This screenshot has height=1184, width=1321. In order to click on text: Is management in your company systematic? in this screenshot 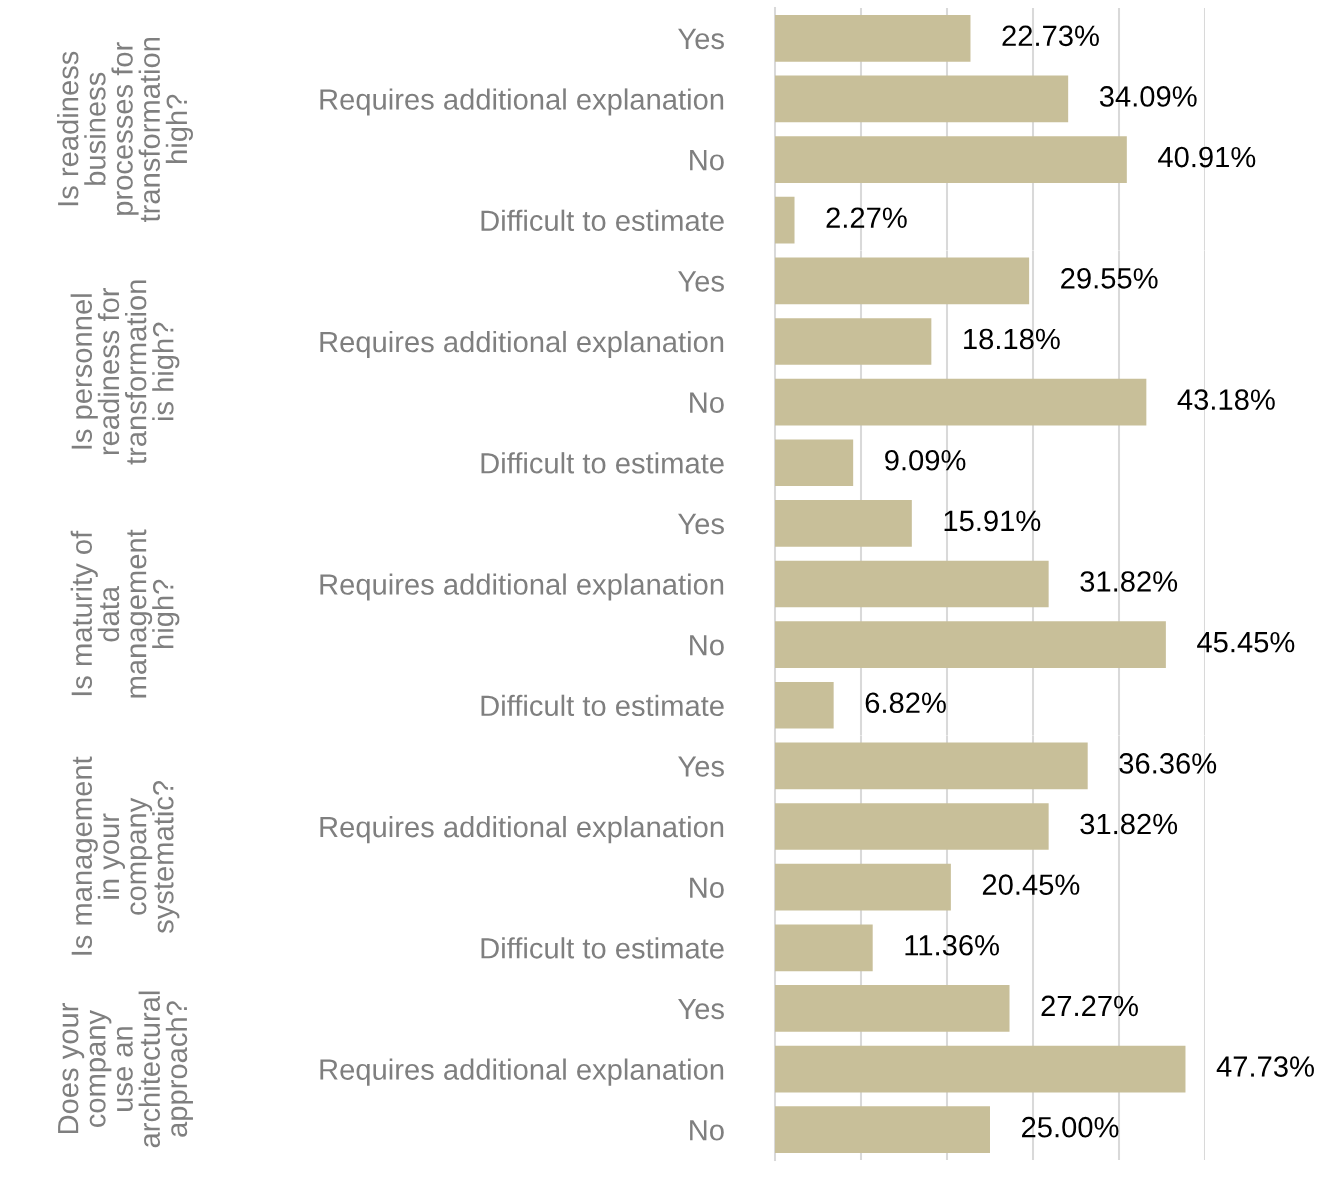, I will do `click(125, 855)`.